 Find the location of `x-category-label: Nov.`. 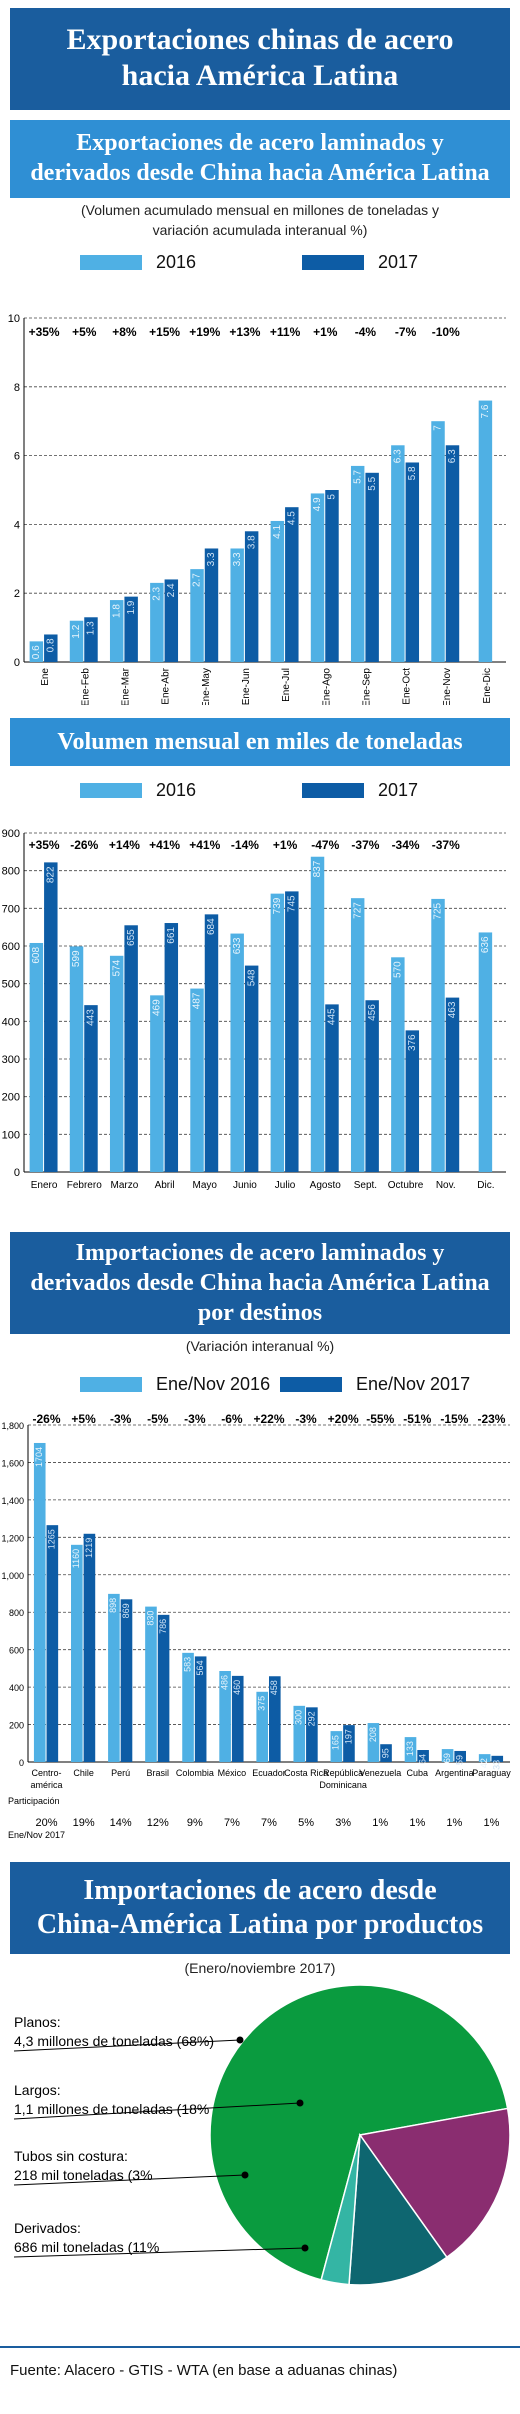

x-category-label: Nov. is located at coordinates (446, 1185).